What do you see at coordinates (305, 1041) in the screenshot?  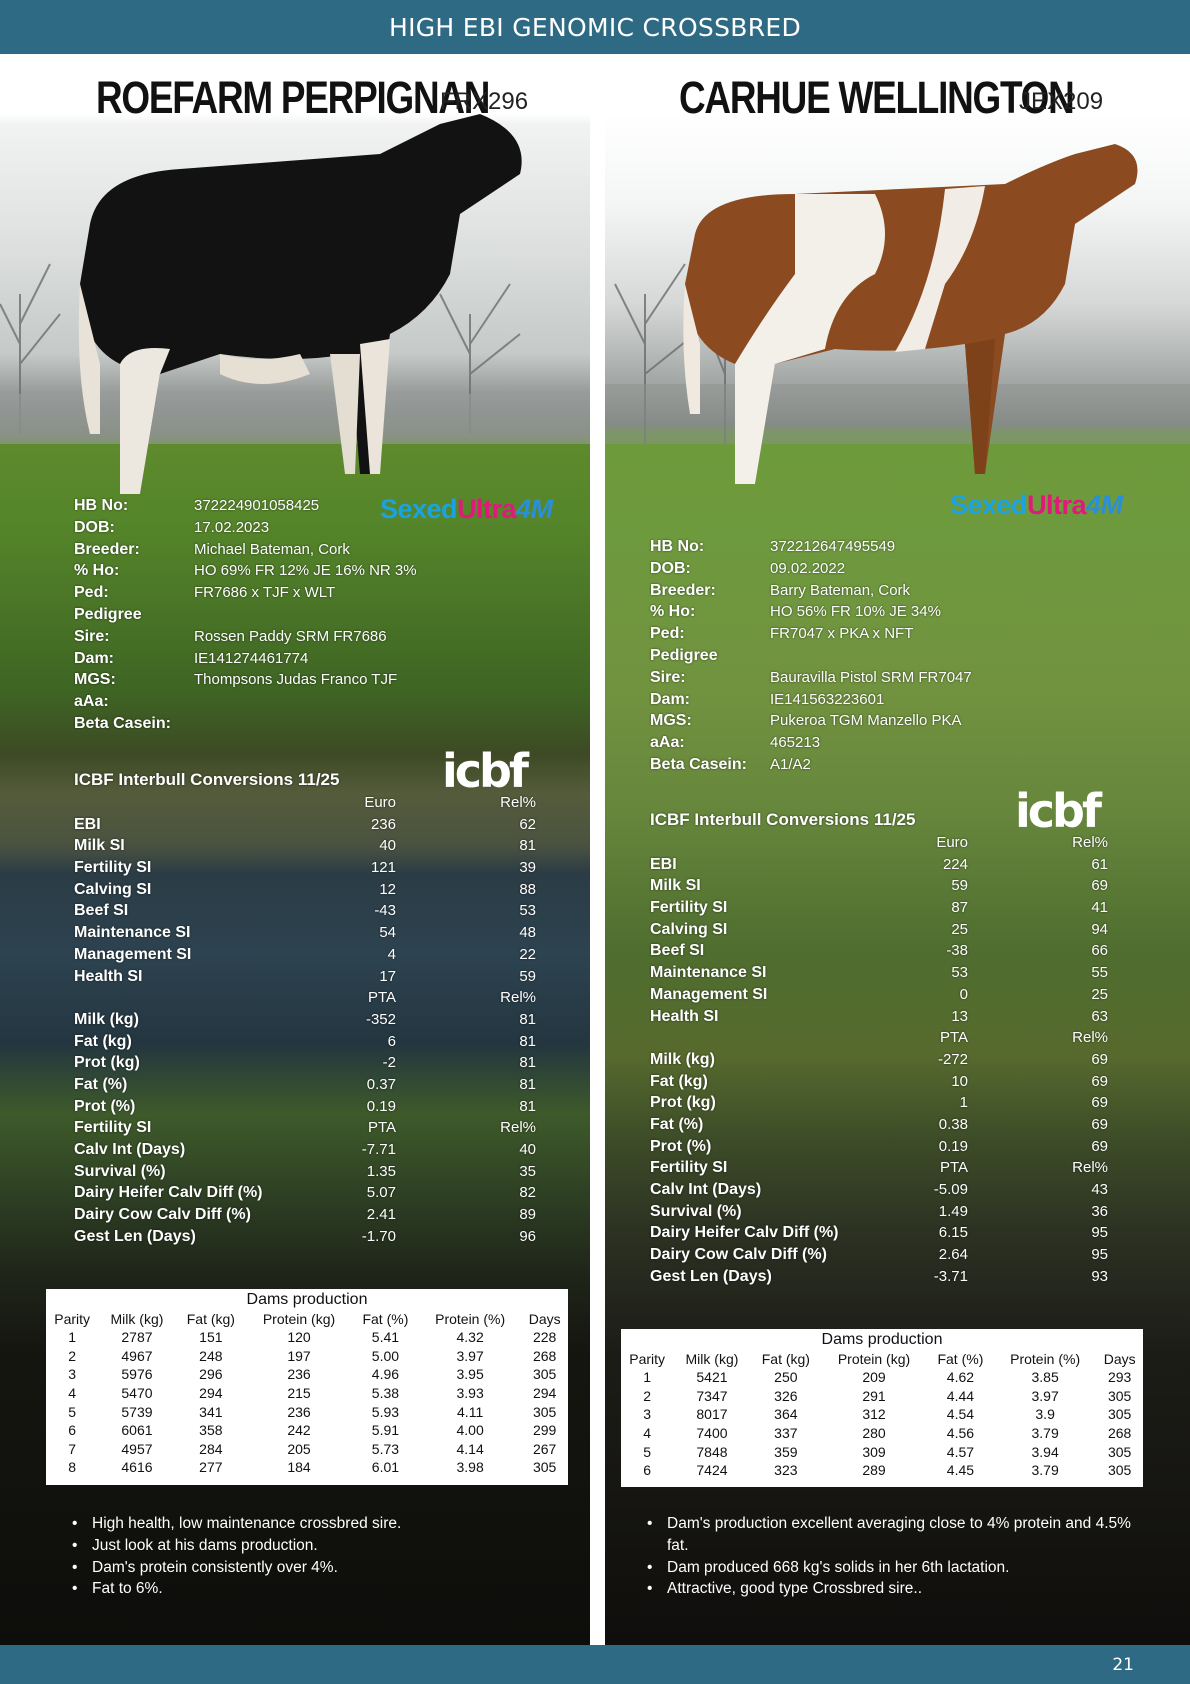 I see `conversion-row: Fat (kg) 6 81` at bounding box center [305, 1041].